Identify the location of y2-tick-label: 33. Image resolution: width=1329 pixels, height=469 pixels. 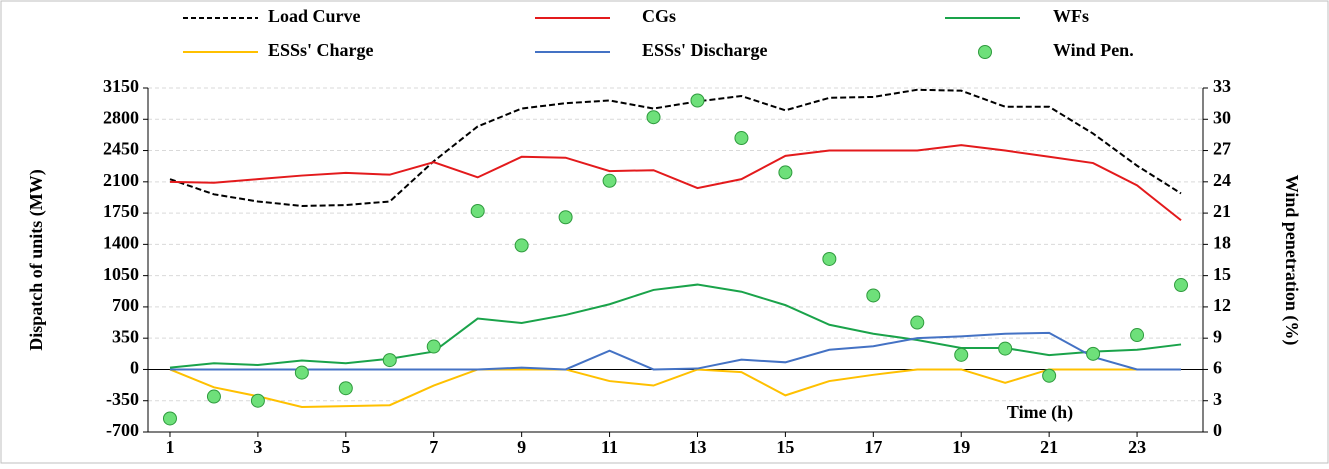
(1222, 86).